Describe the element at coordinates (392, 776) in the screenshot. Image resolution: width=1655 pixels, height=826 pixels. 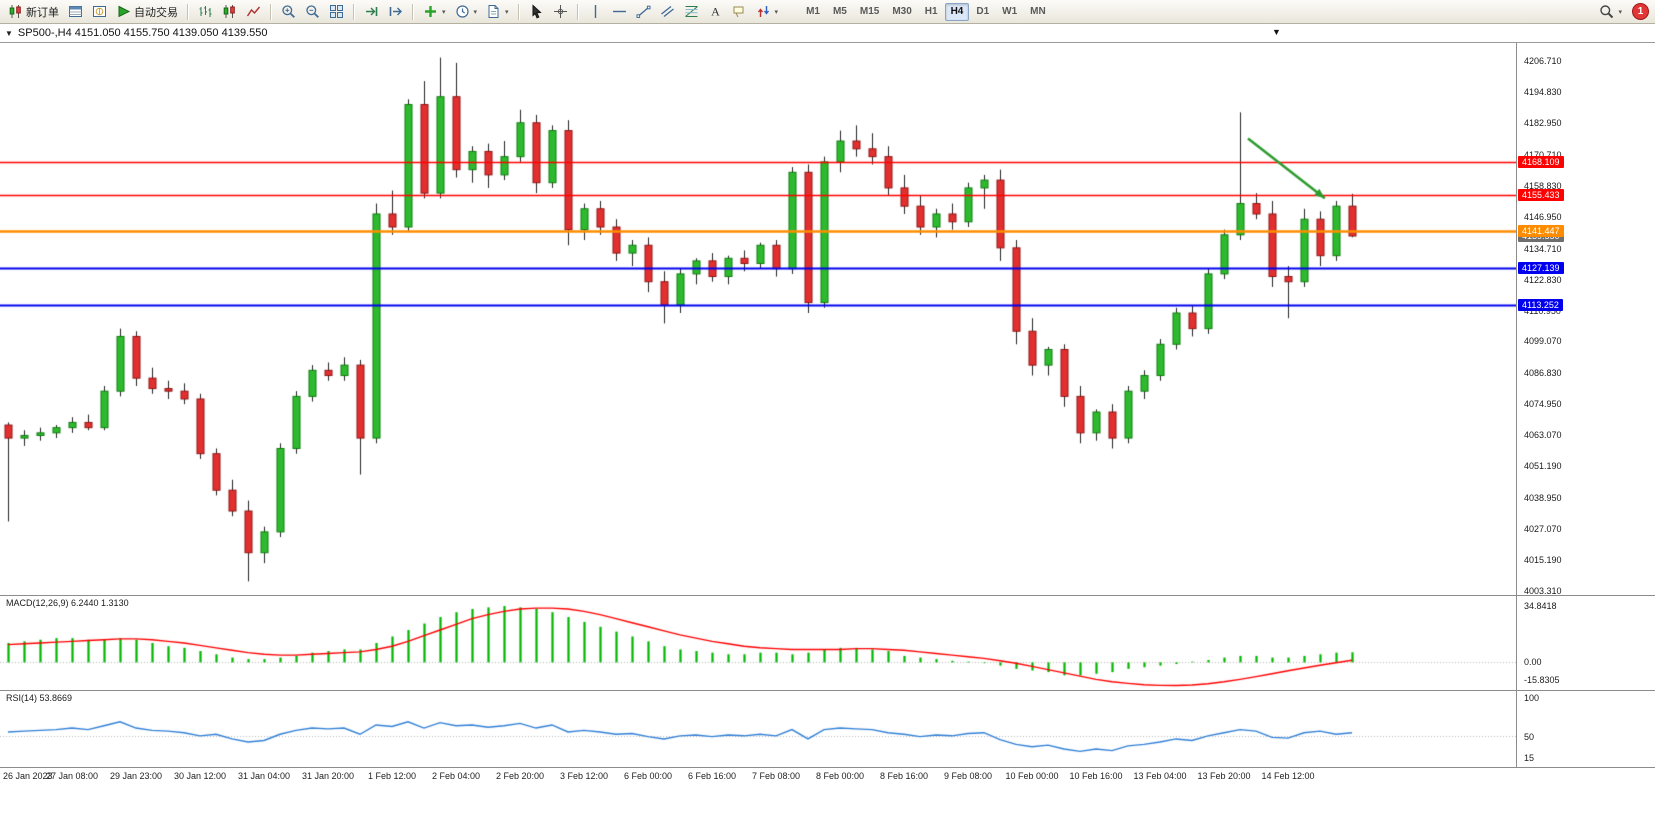
I see `time-tick-label: 1 Feb 12:00` at that location.